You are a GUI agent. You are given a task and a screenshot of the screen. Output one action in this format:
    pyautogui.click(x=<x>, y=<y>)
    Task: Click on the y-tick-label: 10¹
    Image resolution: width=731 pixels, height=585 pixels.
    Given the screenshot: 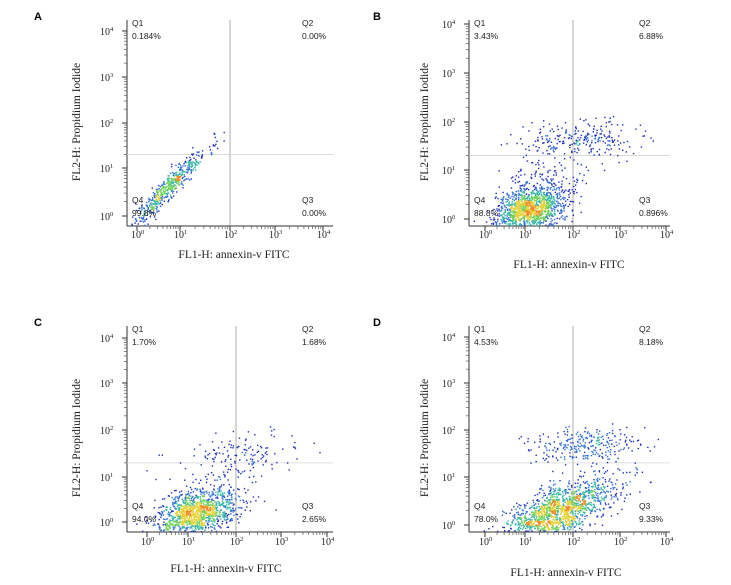 What is the action you would take?
    pyautogui.click(x=448, y=478)
    